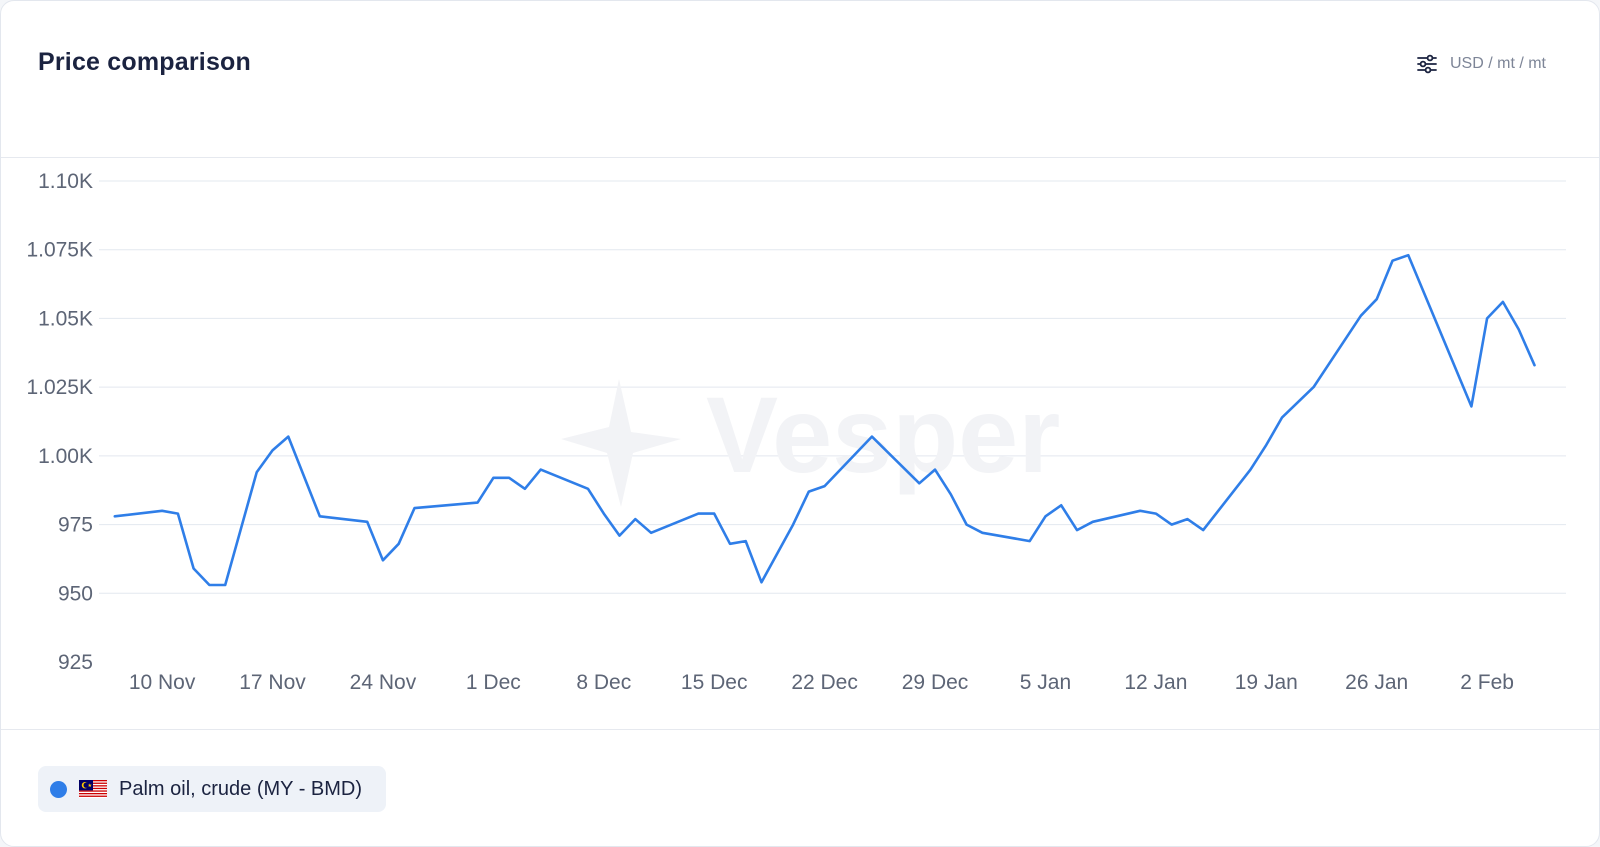  What do you see at coordinates (1376, 682) in the screenshot?
I see `x-tick-label: 26 Jan` at bounding box center [1376, 682].